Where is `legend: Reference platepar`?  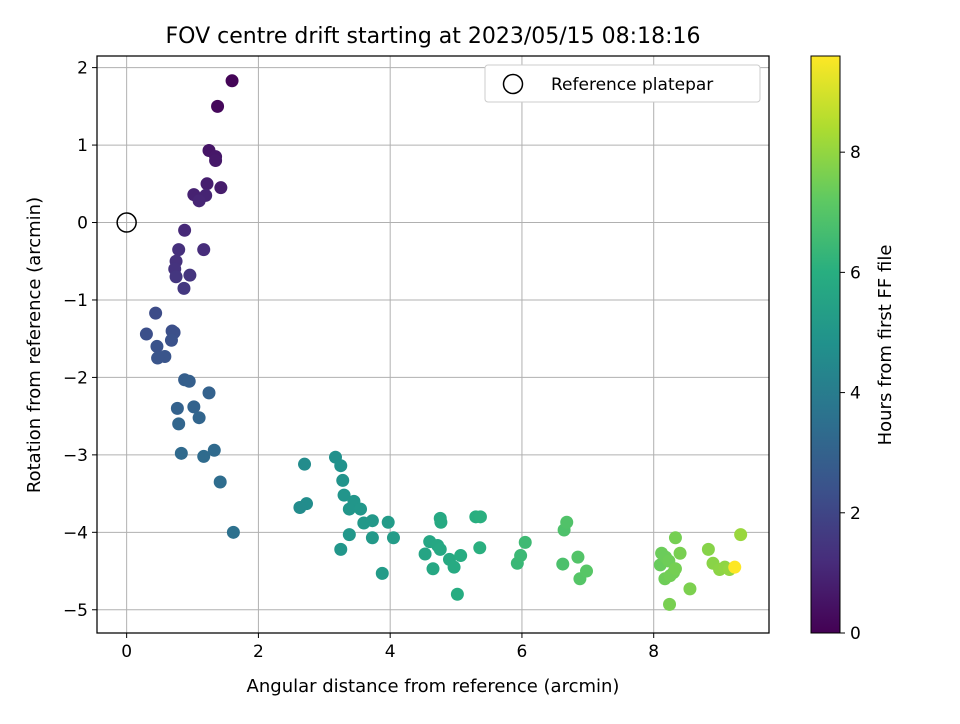 legend: Reference platepar is located at coordinates (622, 83).